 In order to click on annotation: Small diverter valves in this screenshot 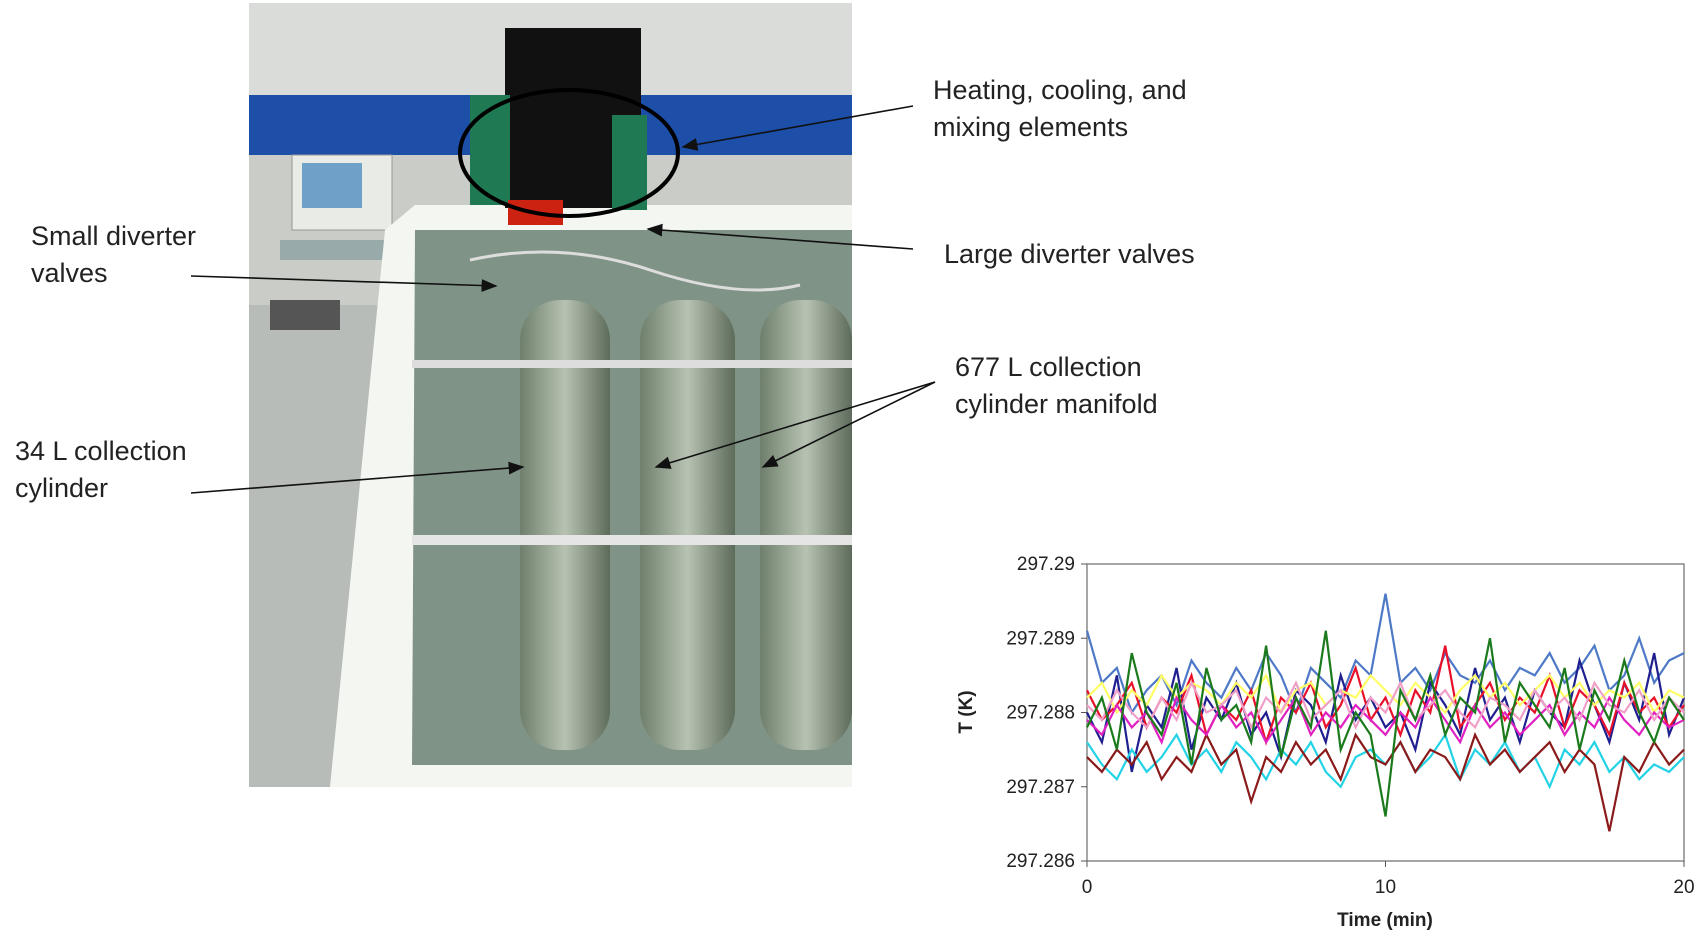, I will do `click(113, 254)`.